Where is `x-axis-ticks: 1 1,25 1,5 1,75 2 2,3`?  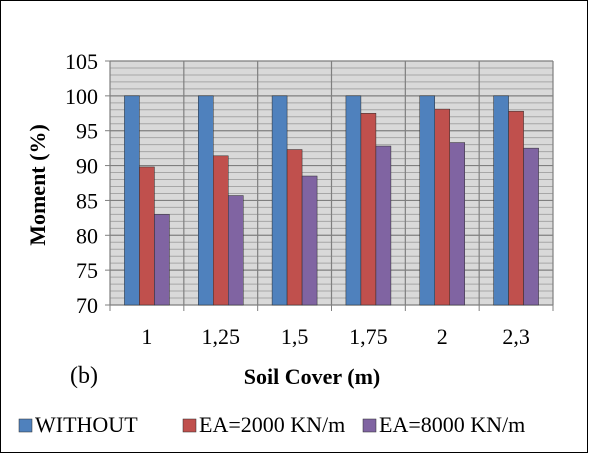 x-axis-ticks: 1 1,25 1,5 1,75 2 2,3 is located at coordinates (331, 327).